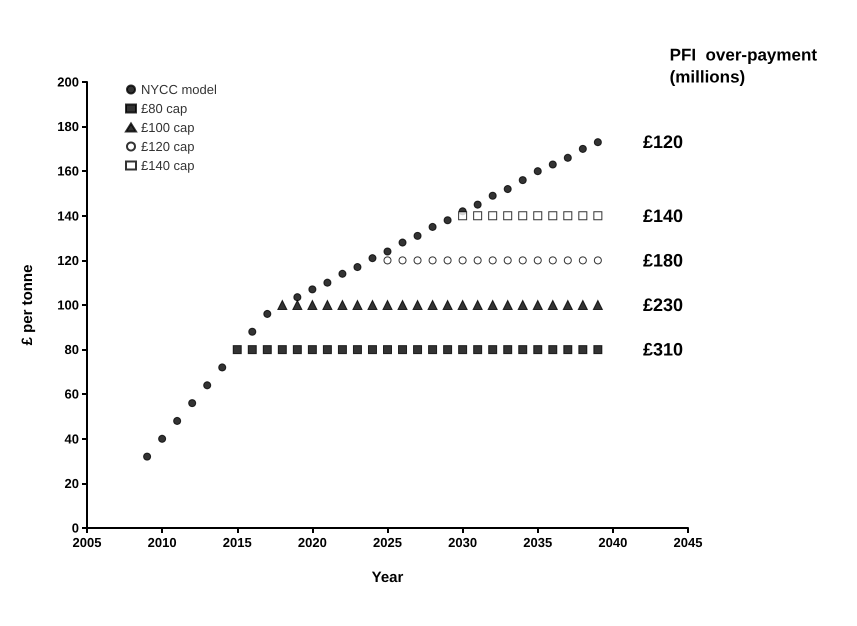  I want to click on annotation: £140, so click(663, 216).